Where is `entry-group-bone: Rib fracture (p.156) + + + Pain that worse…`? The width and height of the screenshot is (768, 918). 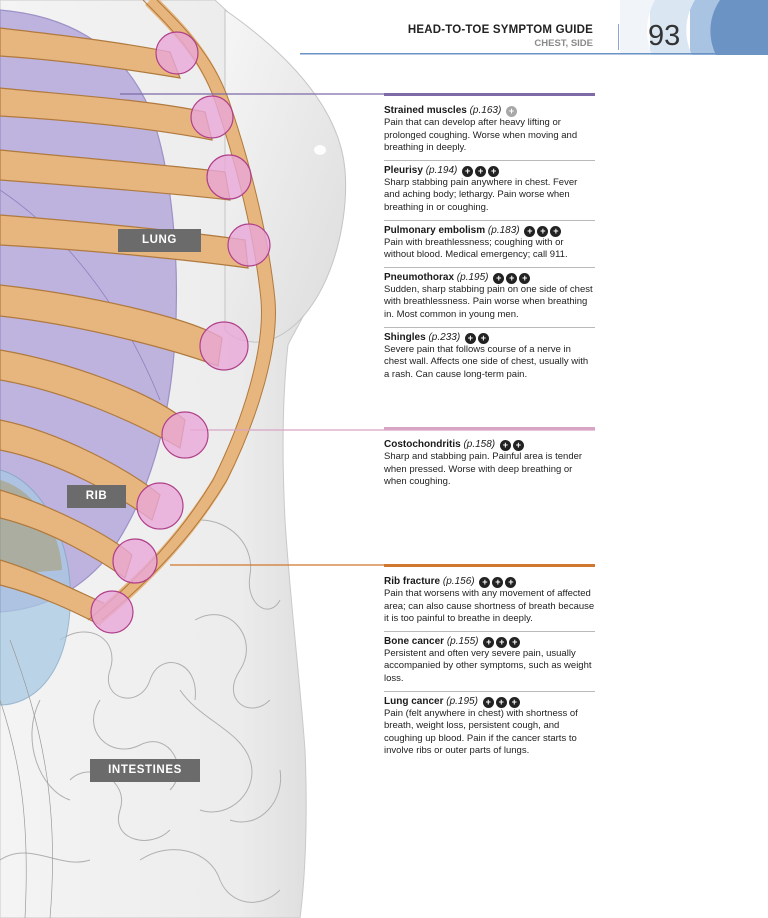
entry-group-bone: Rib fracture (p.156) + + + Pain that worse… is located at coordinates (489, 663).